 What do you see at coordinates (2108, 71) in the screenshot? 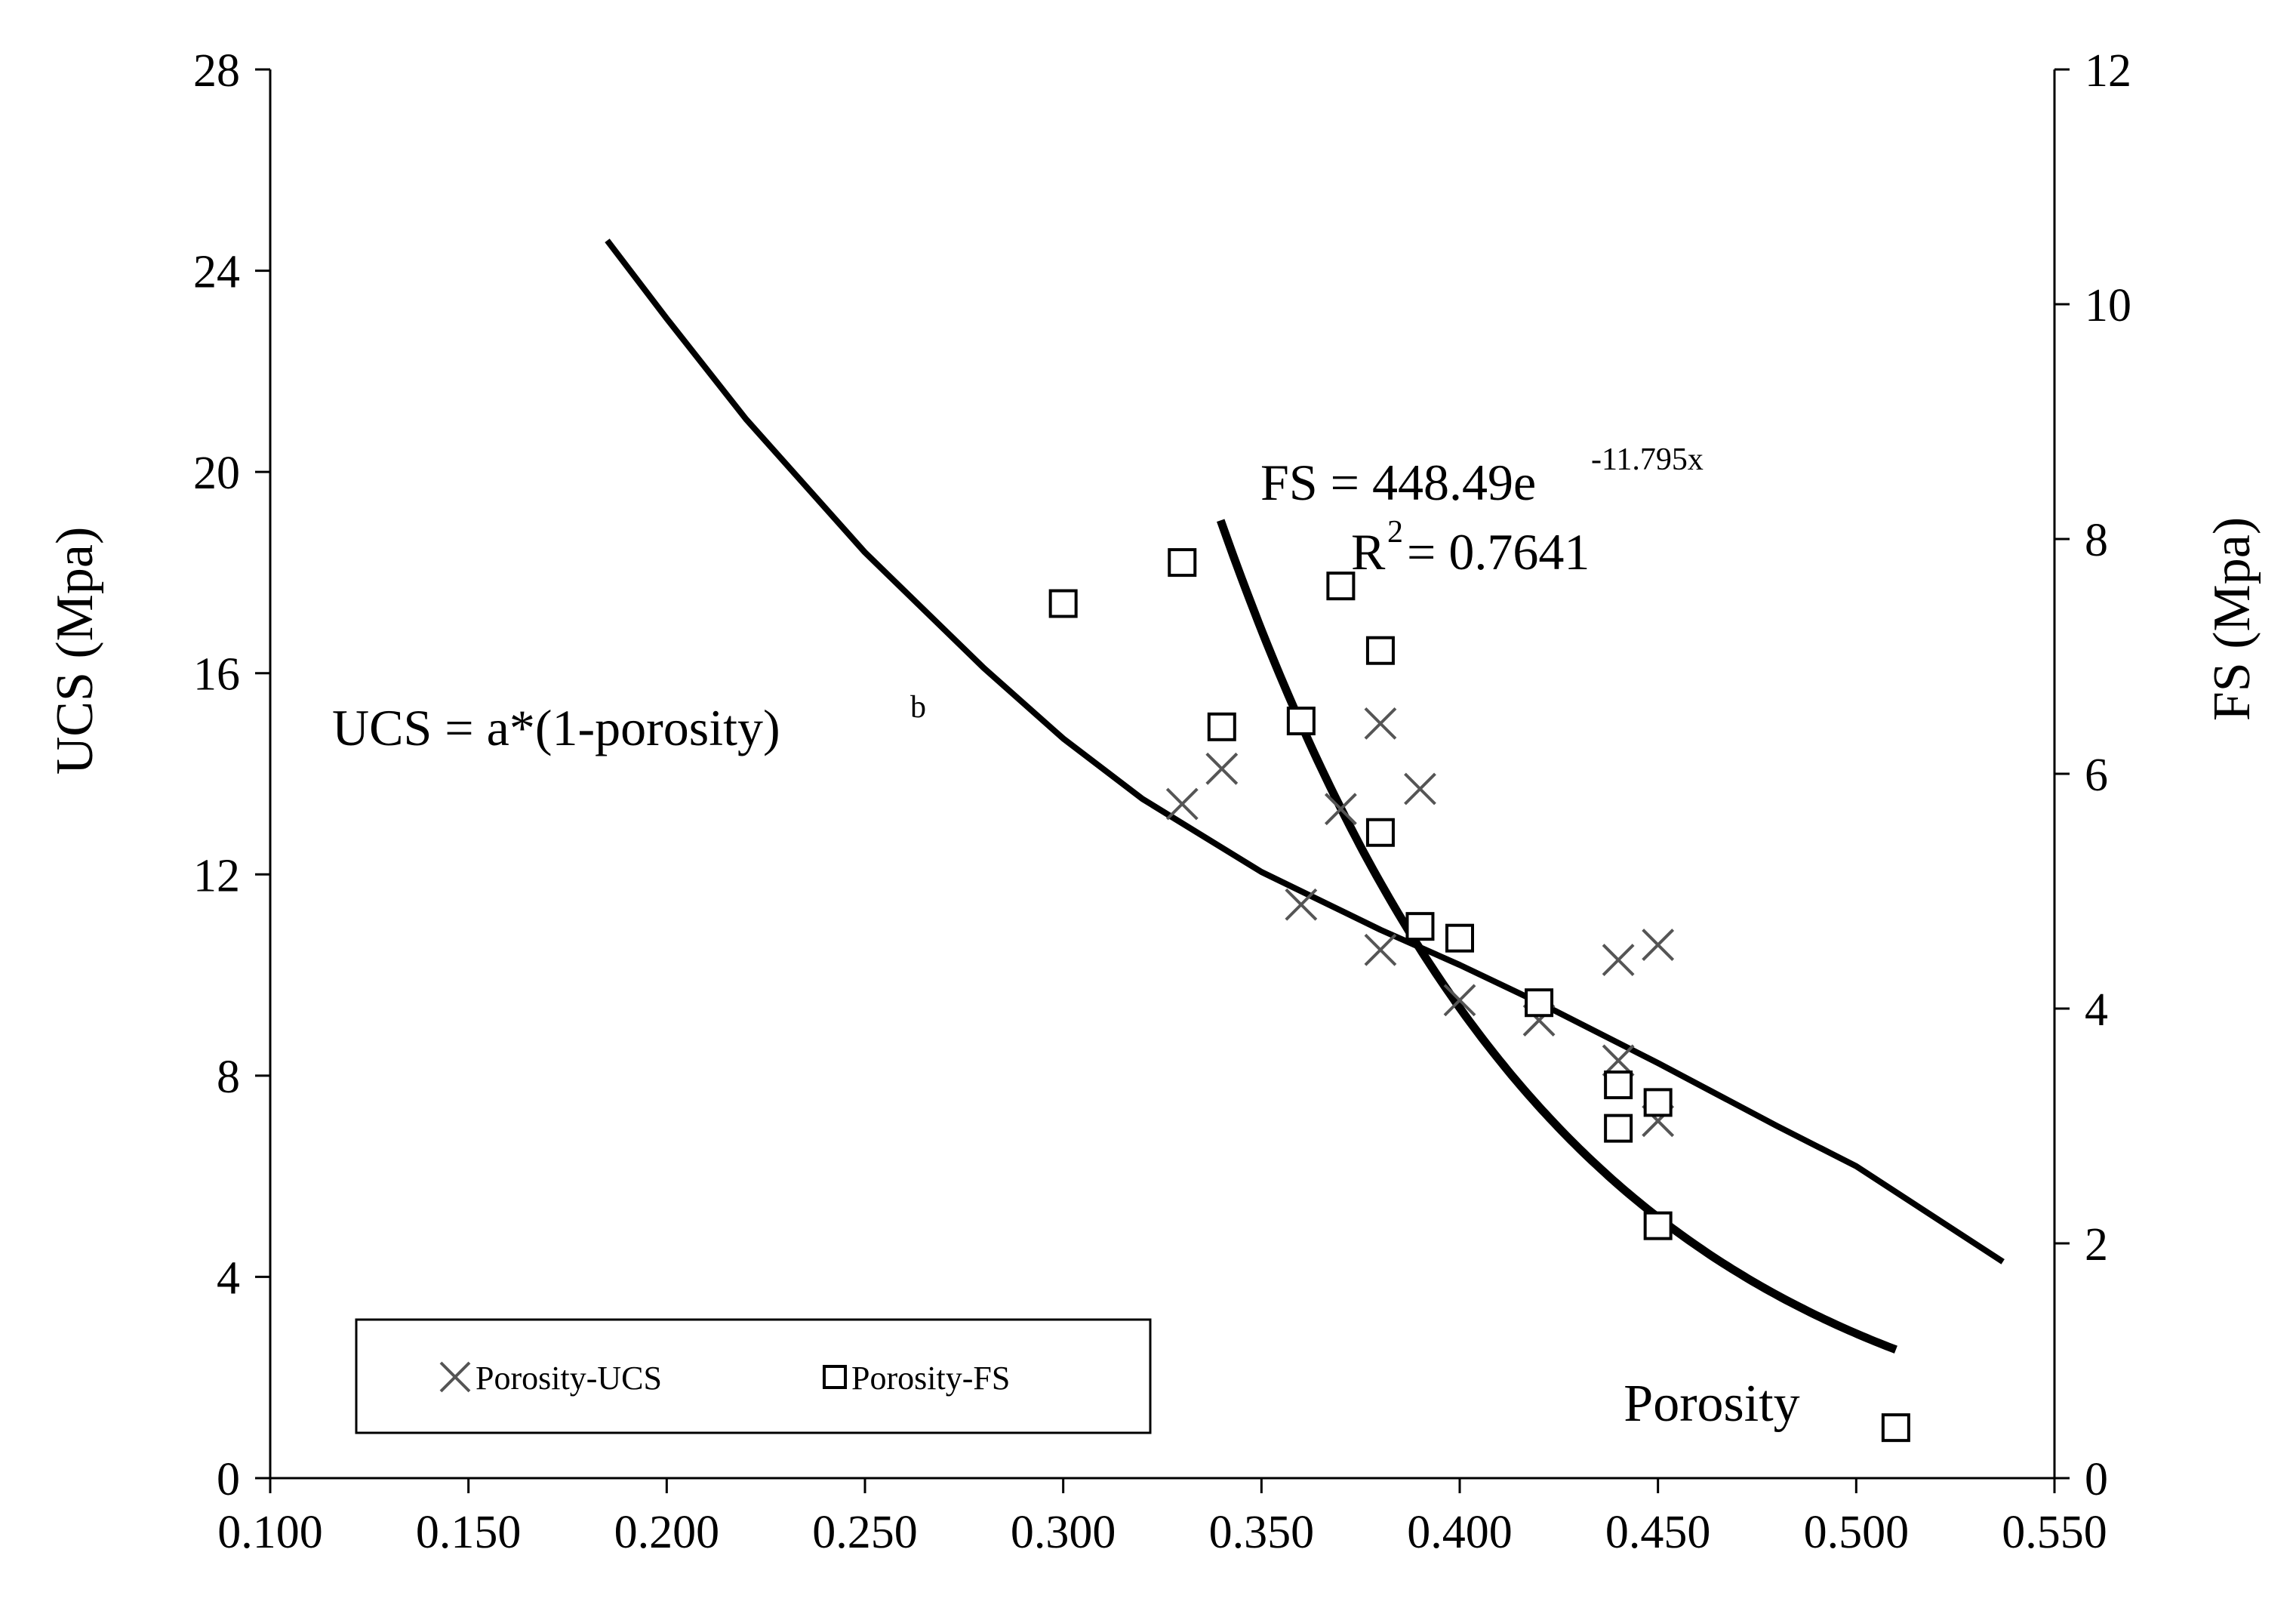
I see `y-right-tick-label: 12` at bounding box center [2108, 71].